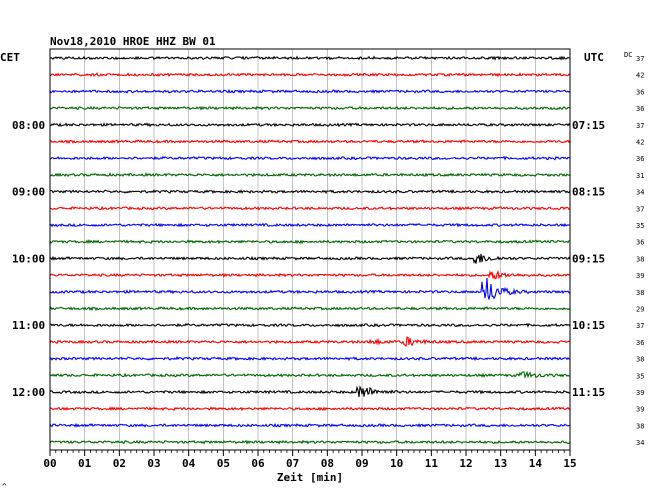  I want to click on x-tick-label: 12, so click(465, 463).